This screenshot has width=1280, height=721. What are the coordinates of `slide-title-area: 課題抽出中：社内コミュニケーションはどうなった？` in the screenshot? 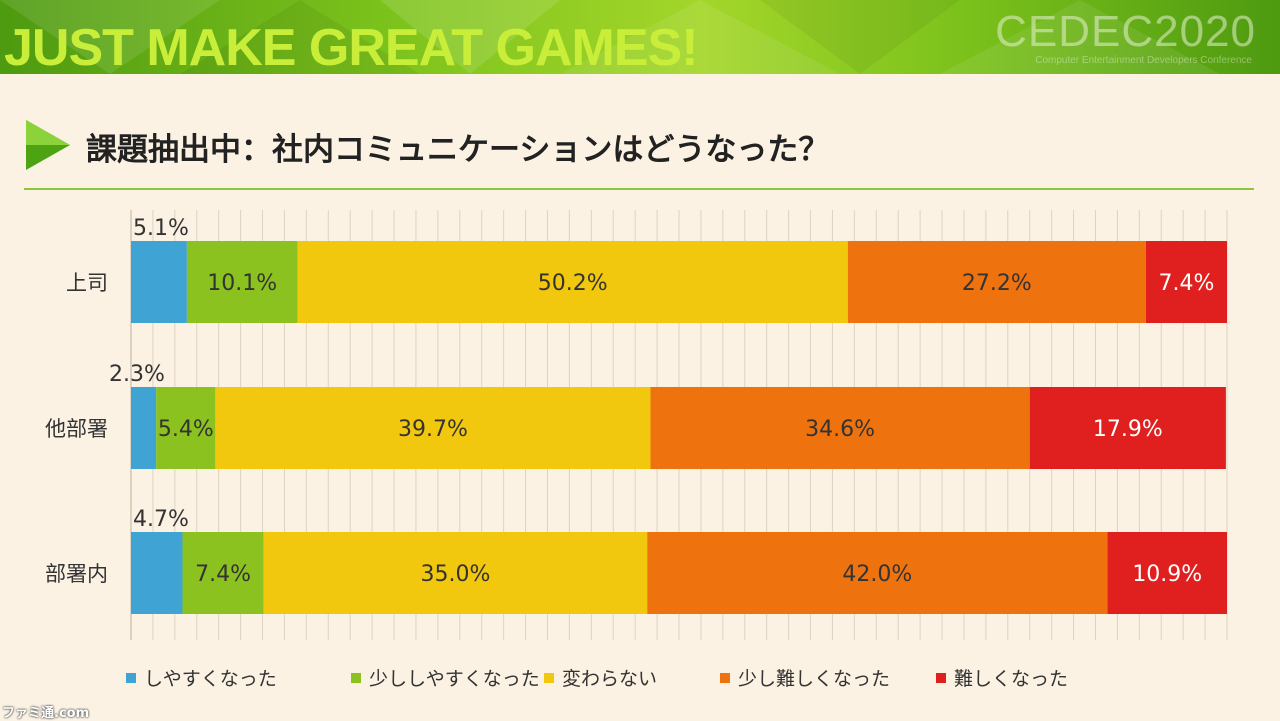 It's located at (639, 152).